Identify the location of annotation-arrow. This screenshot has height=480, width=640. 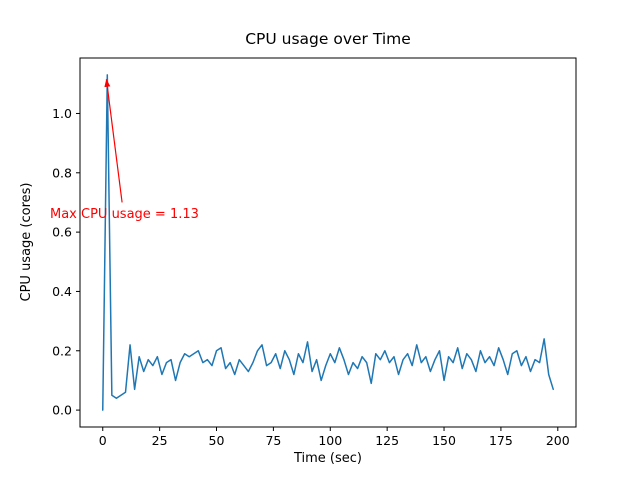
(113, 140).